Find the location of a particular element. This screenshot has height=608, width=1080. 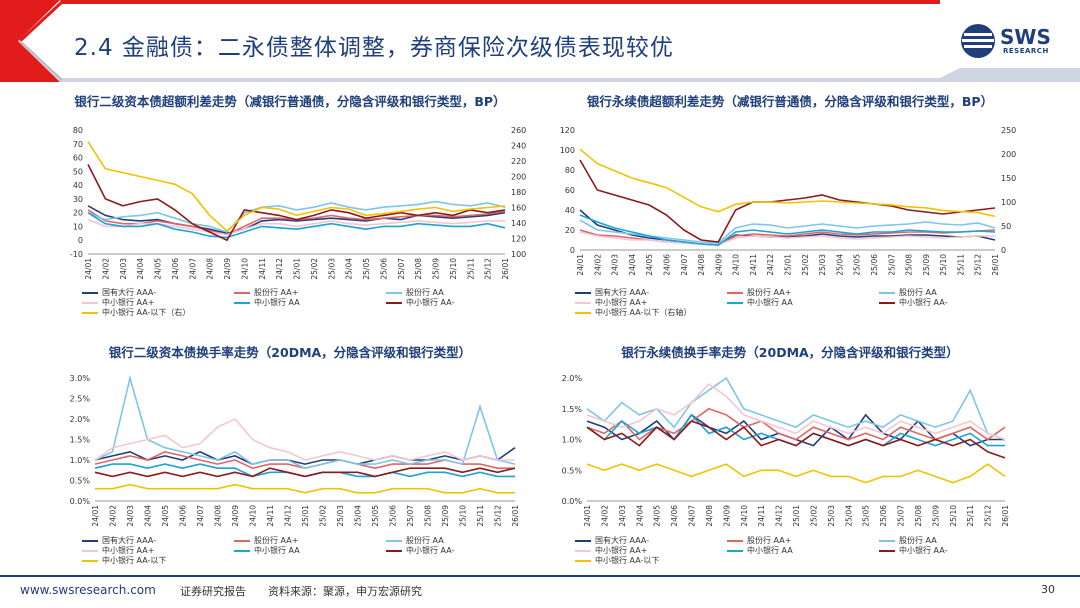

page-title: 2.4 金融债：二永债整体调整，券商保险次级债表现较优 is located at coordinates (374, 48).